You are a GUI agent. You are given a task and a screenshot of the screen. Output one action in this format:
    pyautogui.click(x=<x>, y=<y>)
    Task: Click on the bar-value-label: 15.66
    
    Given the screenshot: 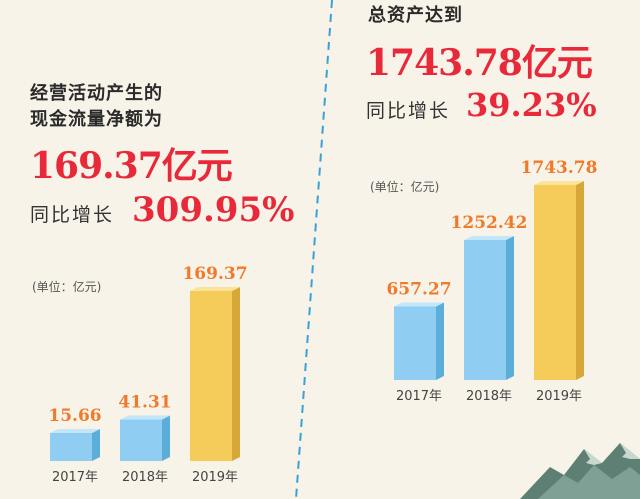 What is the action you would take?
    pyautogui.click(x=74, y=416)
    